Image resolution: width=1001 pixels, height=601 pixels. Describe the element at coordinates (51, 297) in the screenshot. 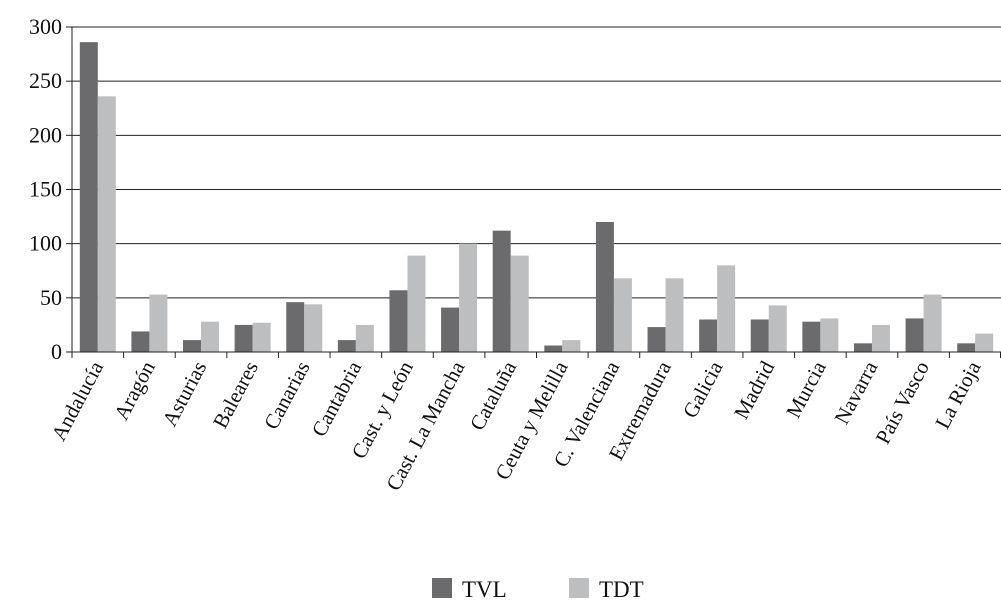

I see `y-tick-label: 50` at that location.